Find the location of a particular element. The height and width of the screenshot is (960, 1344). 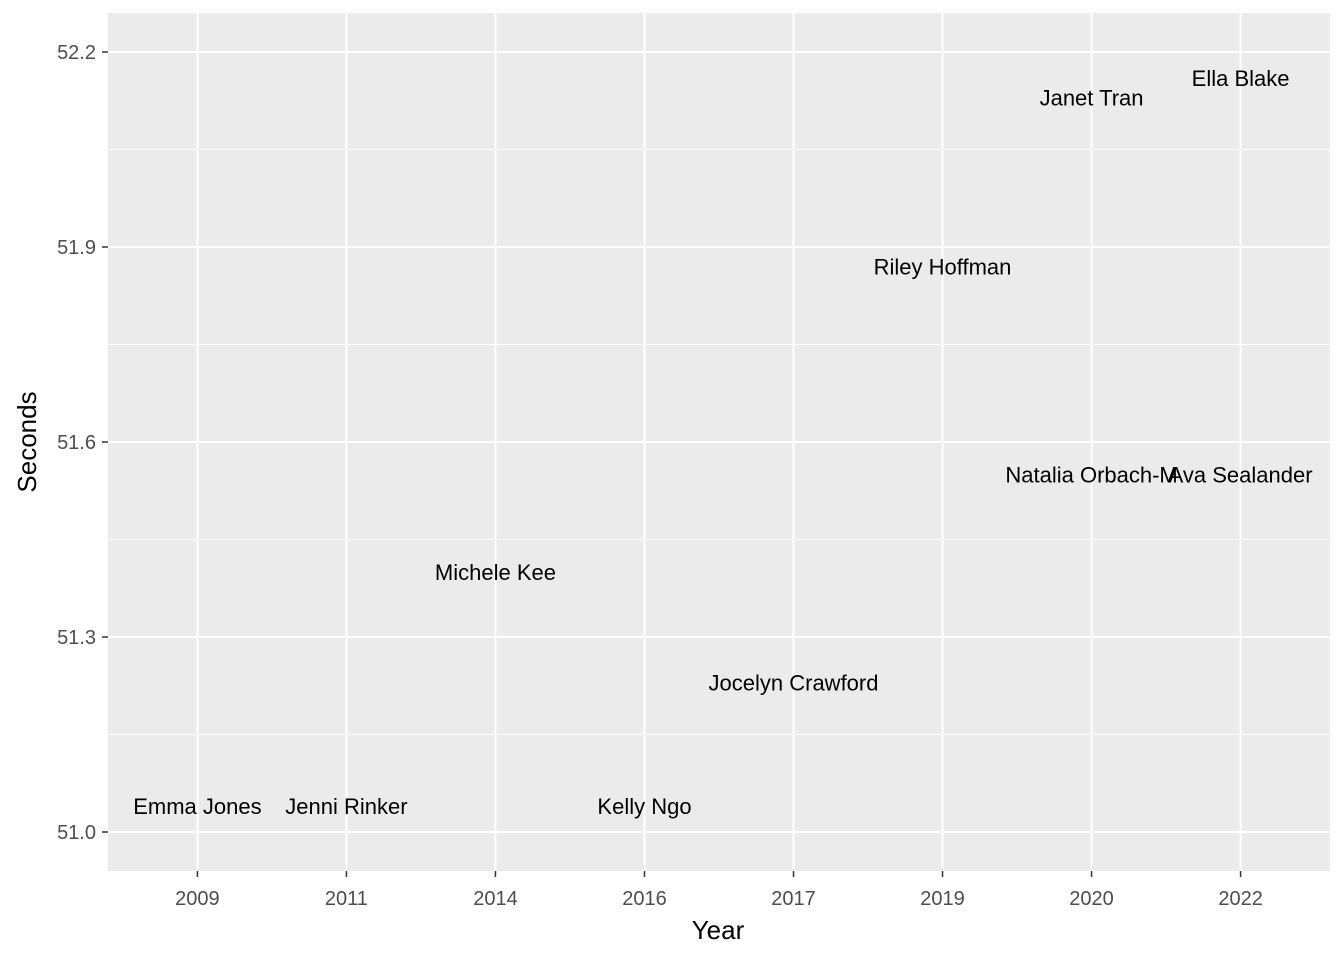

x-axis-title: Year is located at coordinates (718, 930).